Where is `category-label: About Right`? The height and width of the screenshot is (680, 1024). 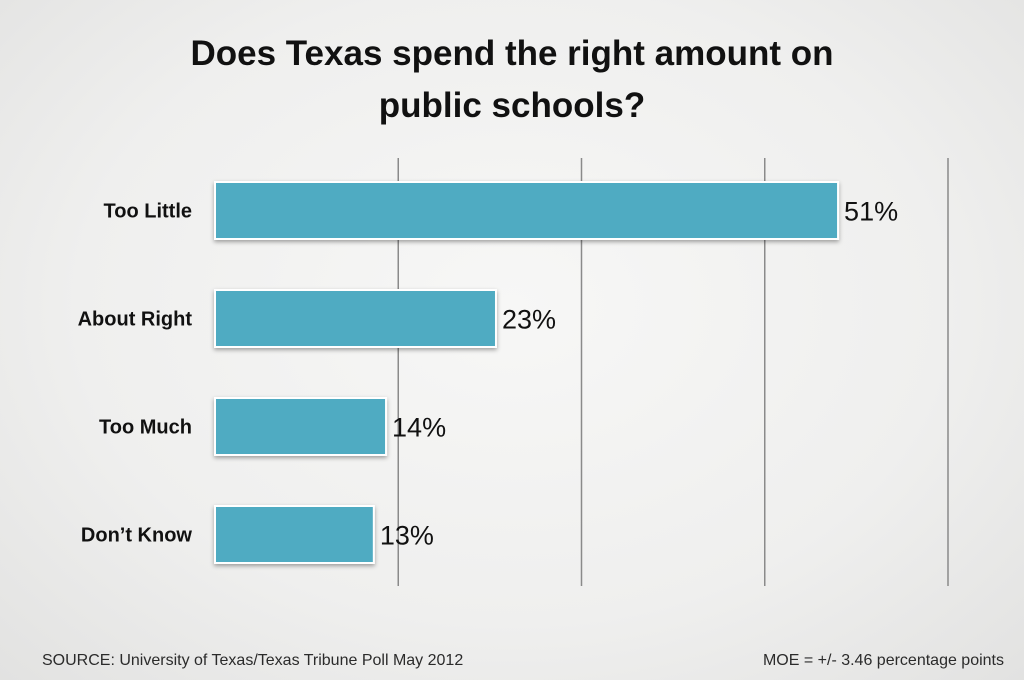
category-label: About Right is located at coordinates (135, 320).